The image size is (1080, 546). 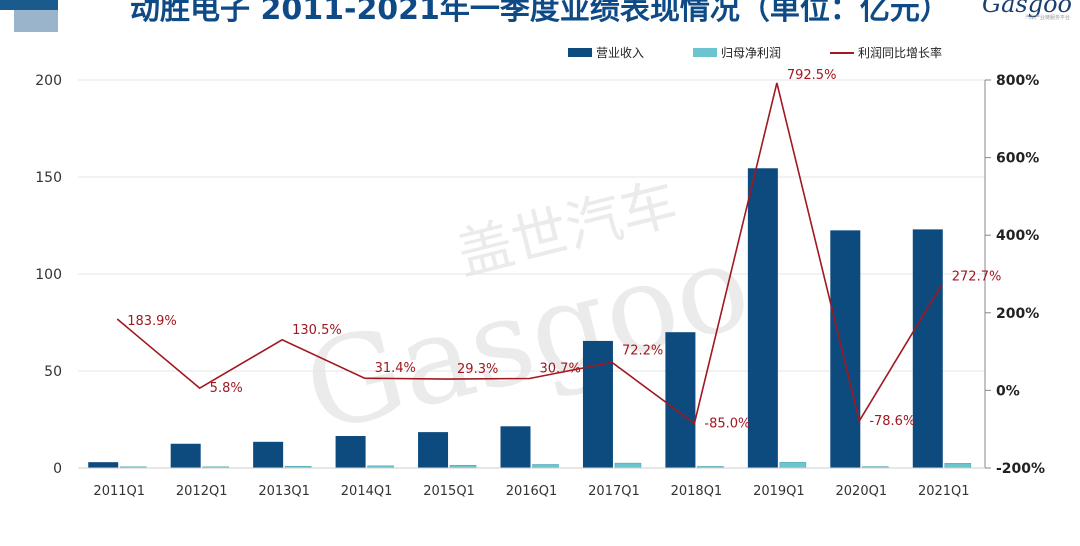 I want to click on growth-rate-data-label: 31.4%, so click(x=395, y=368).